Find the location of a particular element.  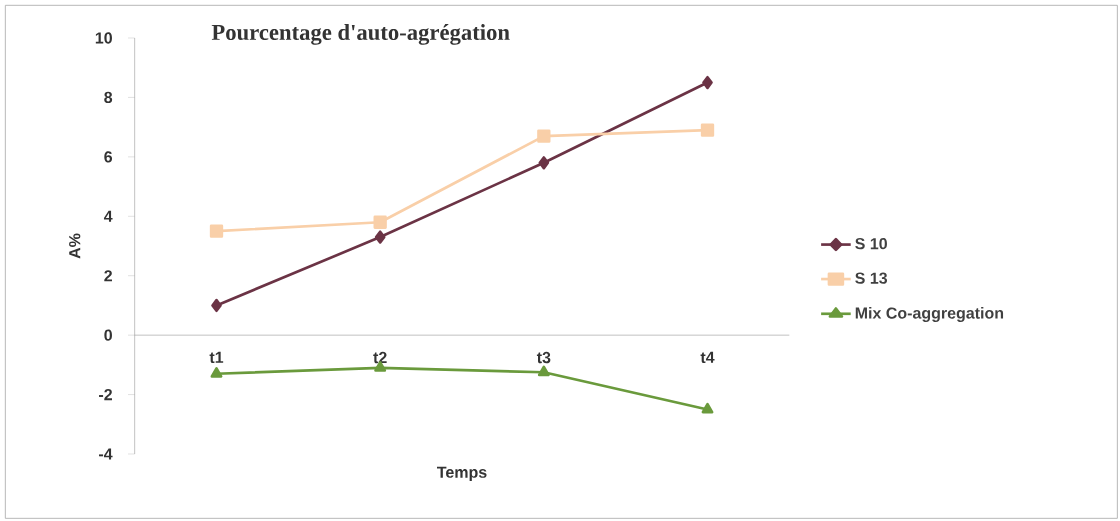

y-tick-label: 0 is located at coordinates (108, 335).